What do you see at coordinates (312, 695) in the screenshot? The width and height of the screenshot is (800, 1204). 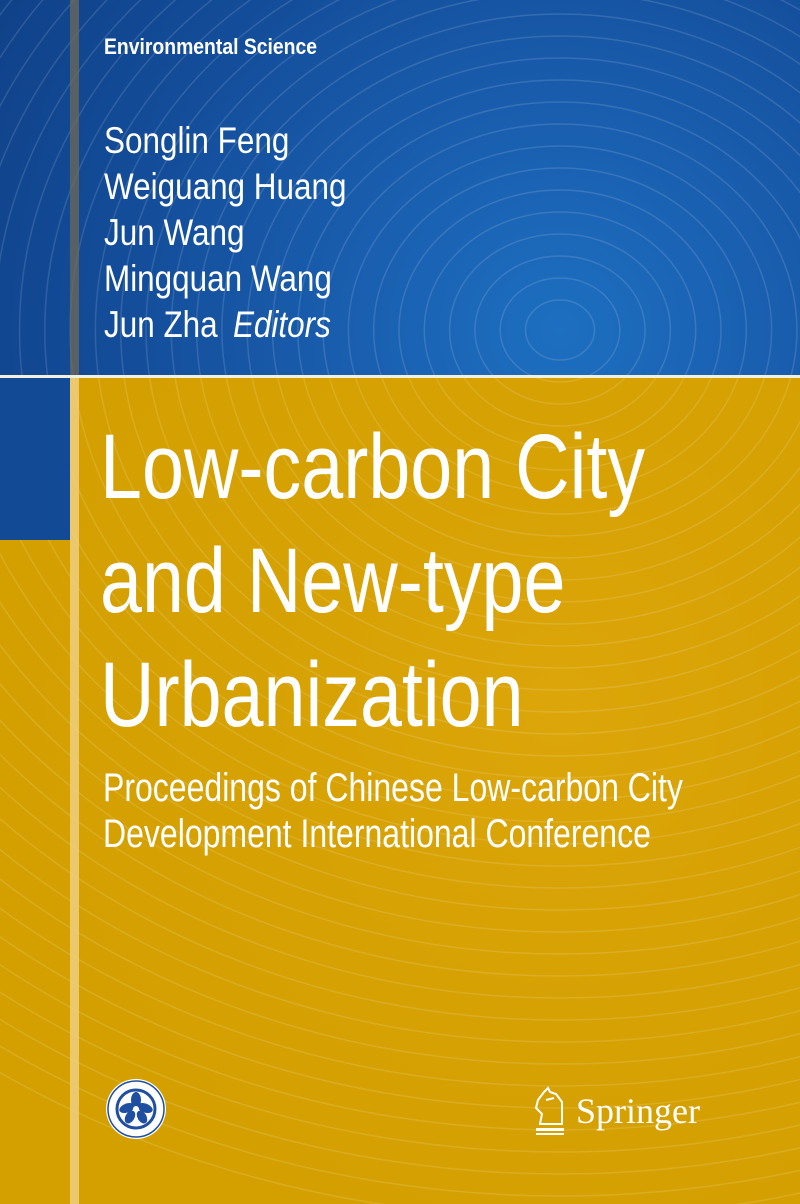 I see `title-line: Urbanization` at bounding box center [312, 695].